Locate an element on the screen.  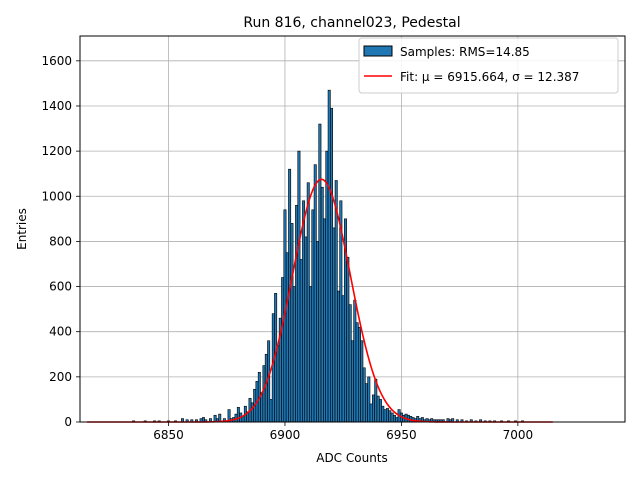
y-tick-label: 800 is located at coordinates (60, 241).